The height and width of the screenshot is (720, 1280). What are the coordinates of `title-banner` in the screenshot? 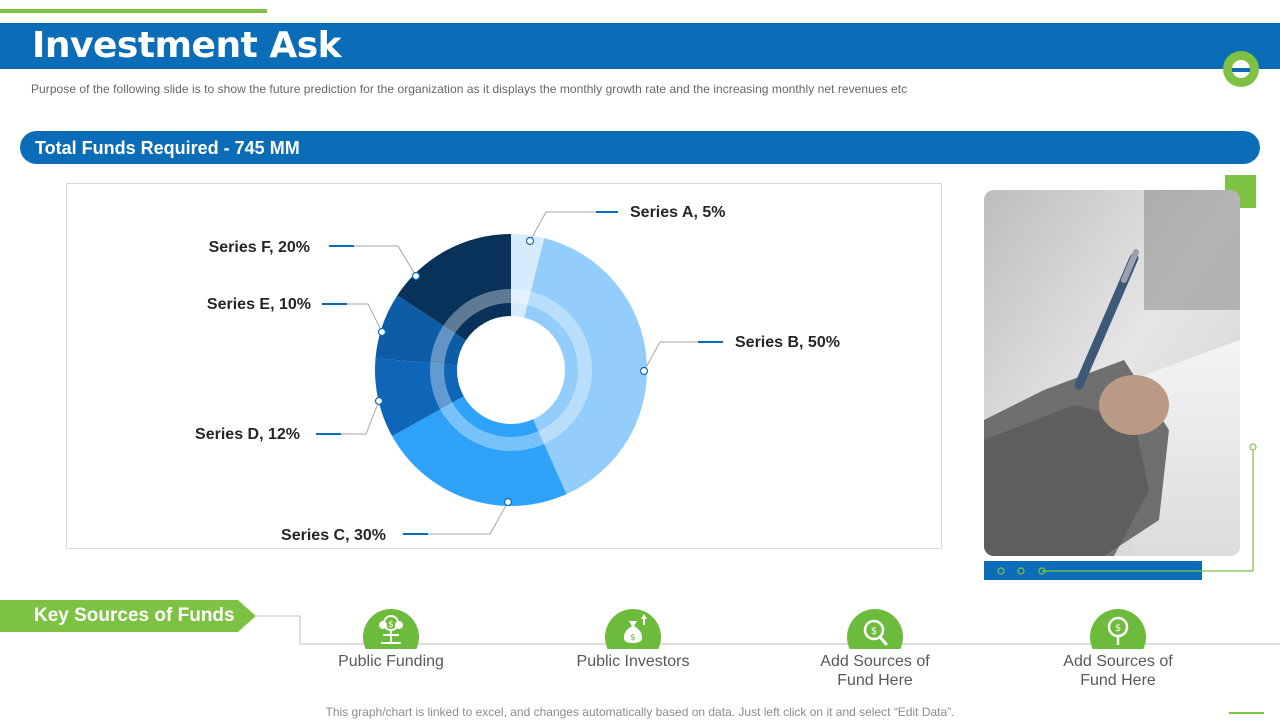 It's located at (640, 46).